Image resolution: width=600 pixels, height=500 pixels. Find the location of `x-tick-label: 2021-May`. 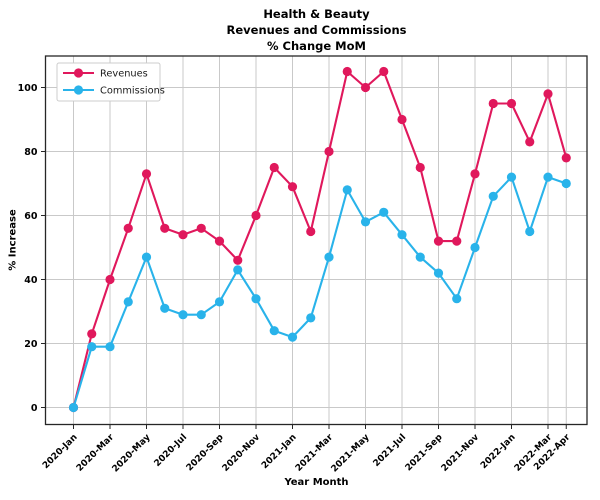

x-tick-label: 2021-May is located at coordinates (351, 453).